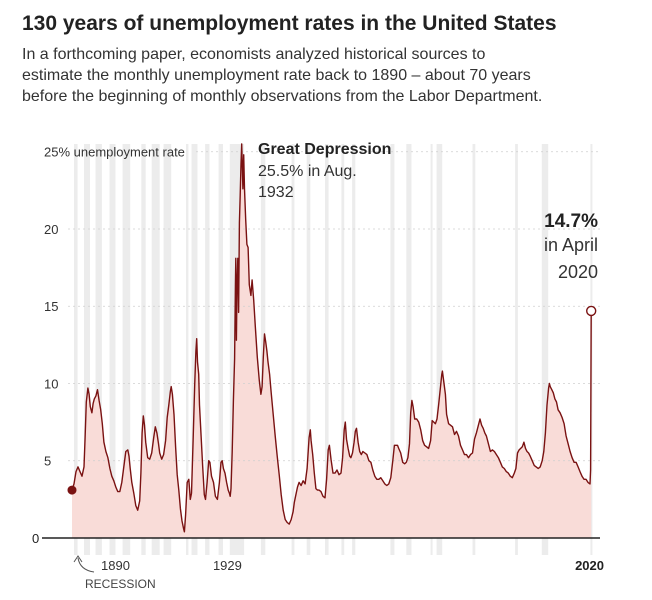 The width and height of the screenshot is (652, 600). What do you see at coordinates (307, 171) in the screenshot?
I see `annotation-line: 25.5% in Aug.` at bounding box center [307, 171].